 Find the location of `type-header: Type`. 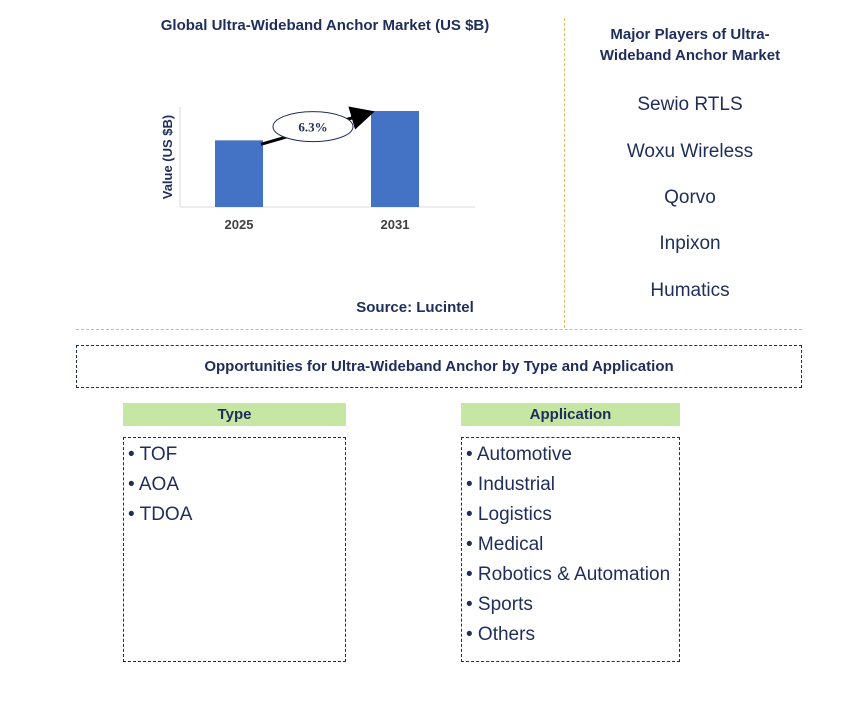

type-header: Type is located at coordinates (234, 414).